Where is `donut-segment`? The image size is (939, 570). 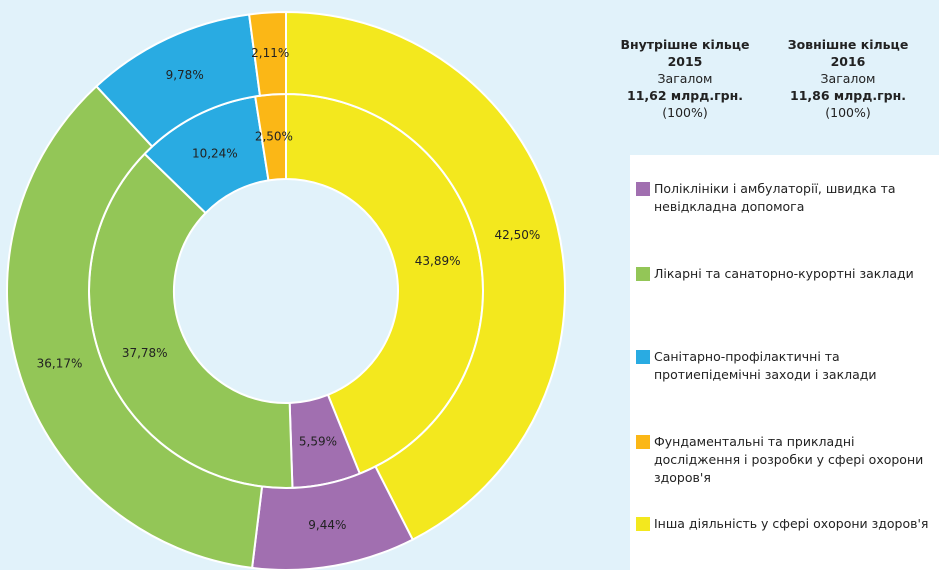 donut-segment is located at coordinates (267, 53).